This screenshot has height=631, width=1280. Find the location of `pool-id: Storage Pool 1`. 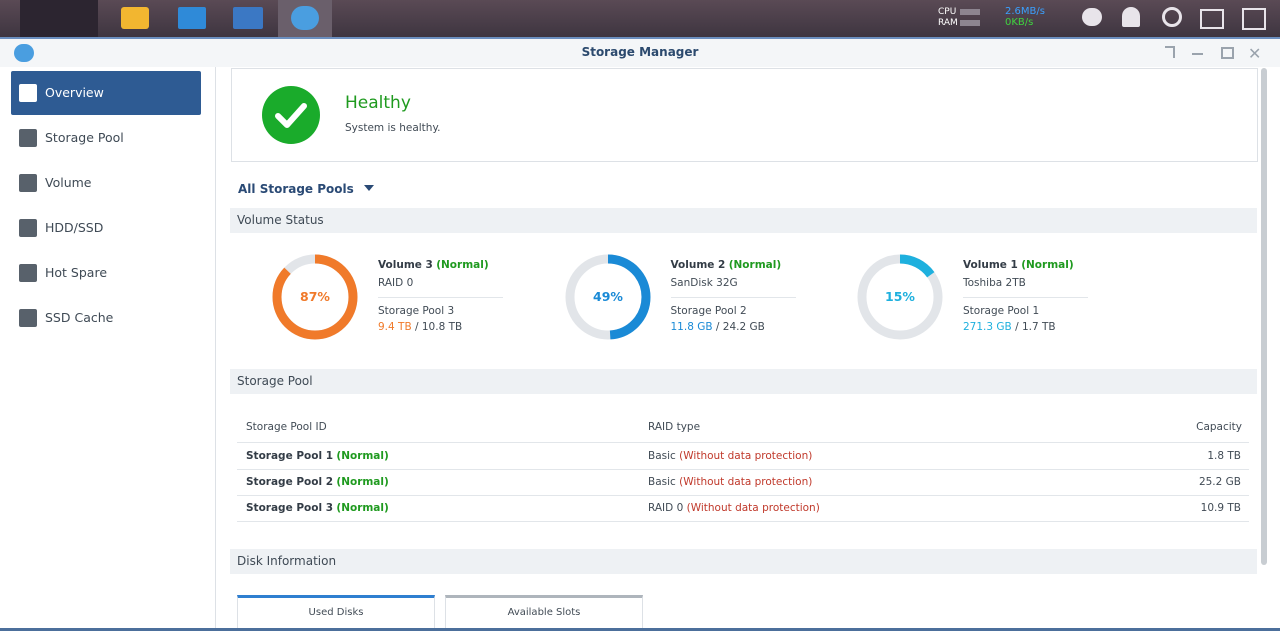

pool-id: Storage Pool 1 is located at coordinates (290, 456).